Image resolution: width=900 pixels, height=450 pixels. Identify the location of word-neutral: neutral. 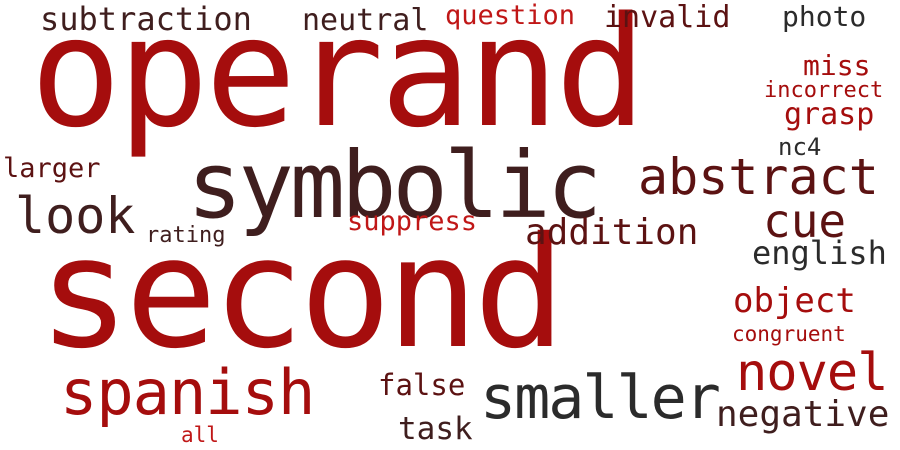
(365, 20).